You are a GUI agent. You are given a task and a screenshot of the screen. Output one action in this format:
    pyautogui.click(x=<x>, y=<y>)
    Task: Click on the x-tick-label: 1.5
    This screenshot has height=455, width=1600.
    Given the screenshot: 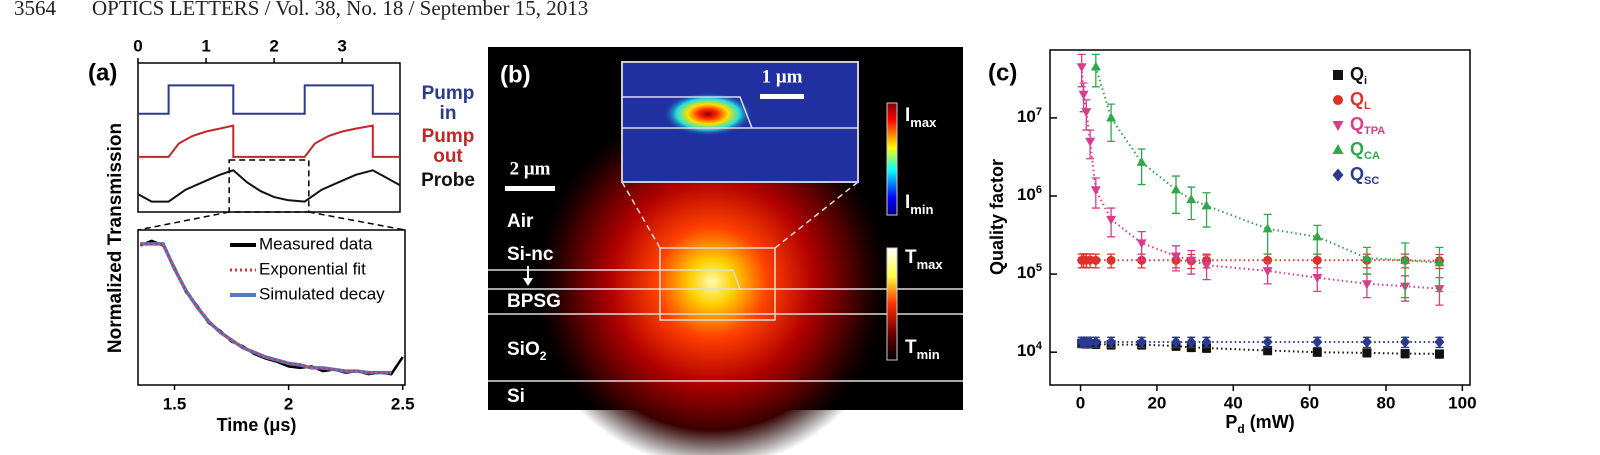 What is the action you would take?
    pyautogui.click(x=175, y=403)
    